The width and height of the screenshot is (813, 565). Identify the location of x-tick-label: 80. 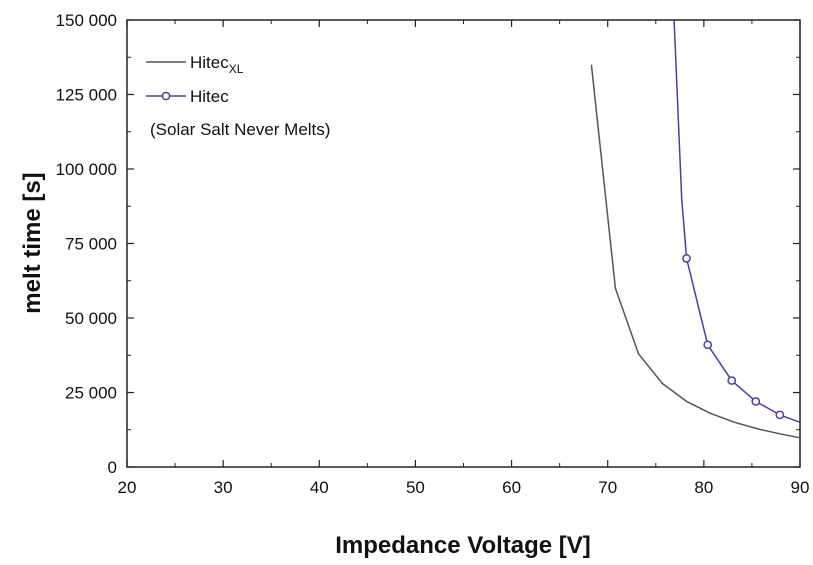
(703, 487).